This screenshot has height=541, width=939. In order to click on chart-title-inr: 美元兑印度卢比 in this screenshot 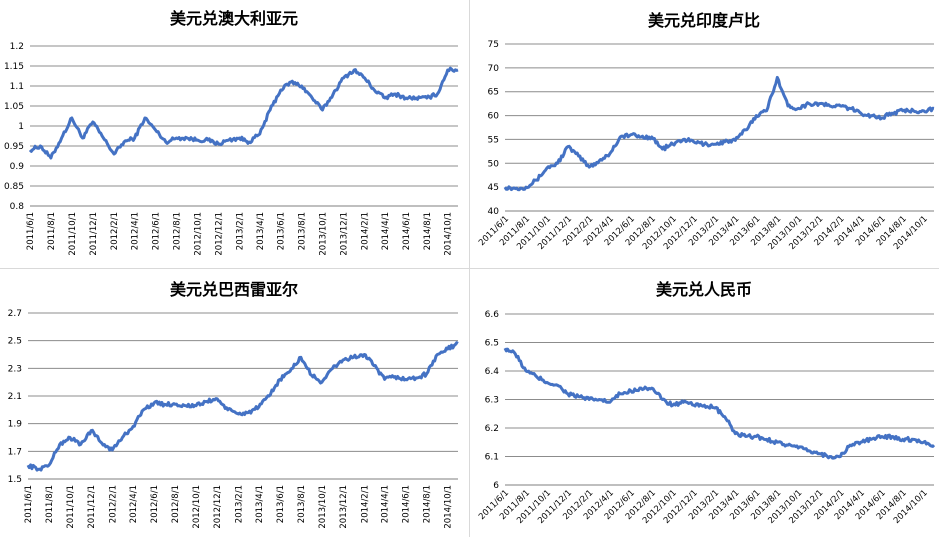, I will do `click(704, 20)`.